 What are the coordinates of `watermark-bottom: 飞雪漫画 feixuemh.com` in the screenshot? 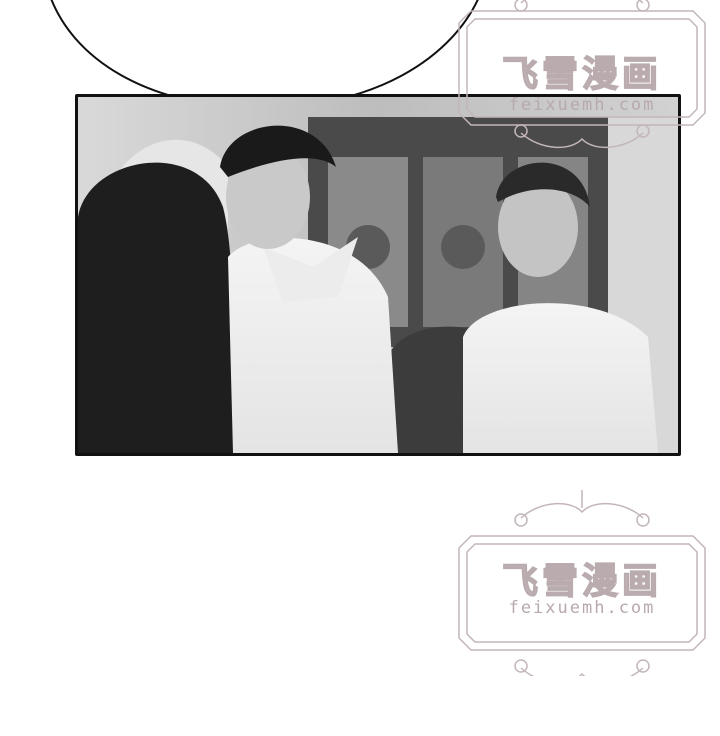 It's located at (582, 582).